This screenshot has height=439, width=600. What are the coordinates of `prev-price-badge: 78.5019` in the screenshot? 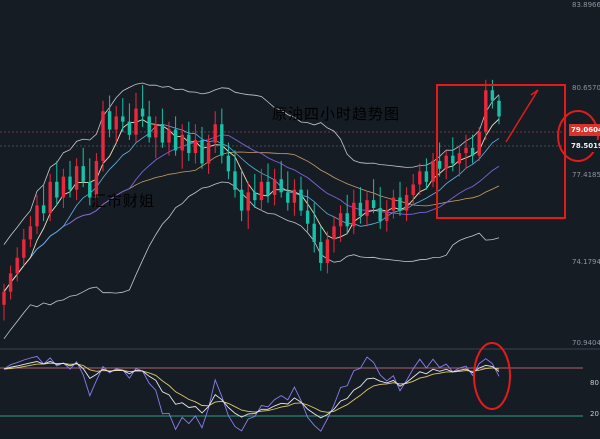 It's located at (584, 146).